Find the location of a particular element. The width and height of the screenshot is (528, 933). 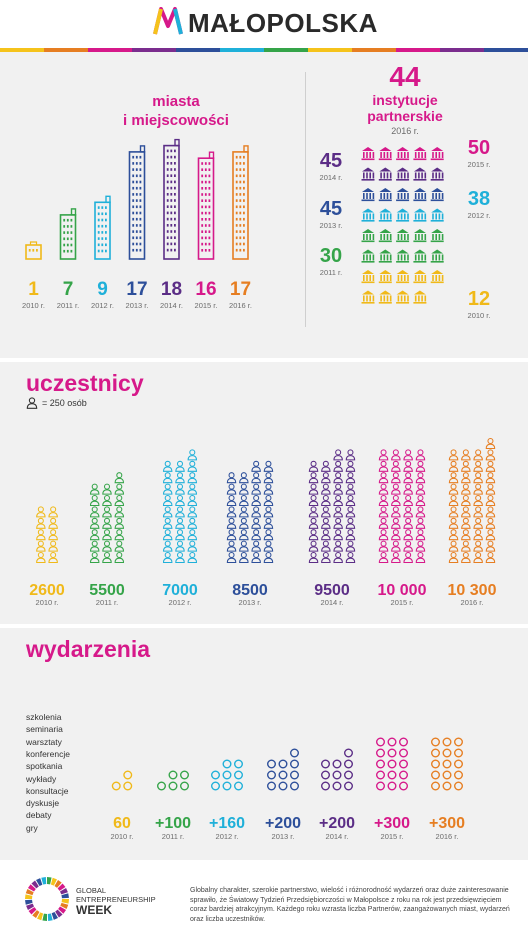

events-bar-2015 is located at coordinates (392, 764).